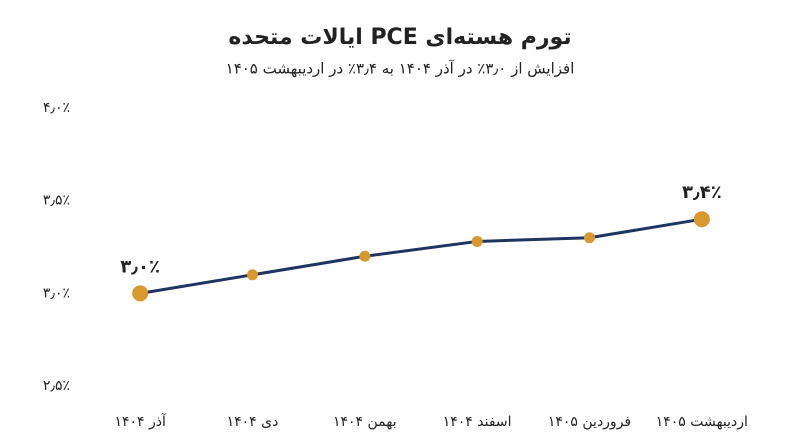 This screenshot has height=447, width=800. I want to click on y-tick-label: ۳٫۰٪, so click(56, 293).